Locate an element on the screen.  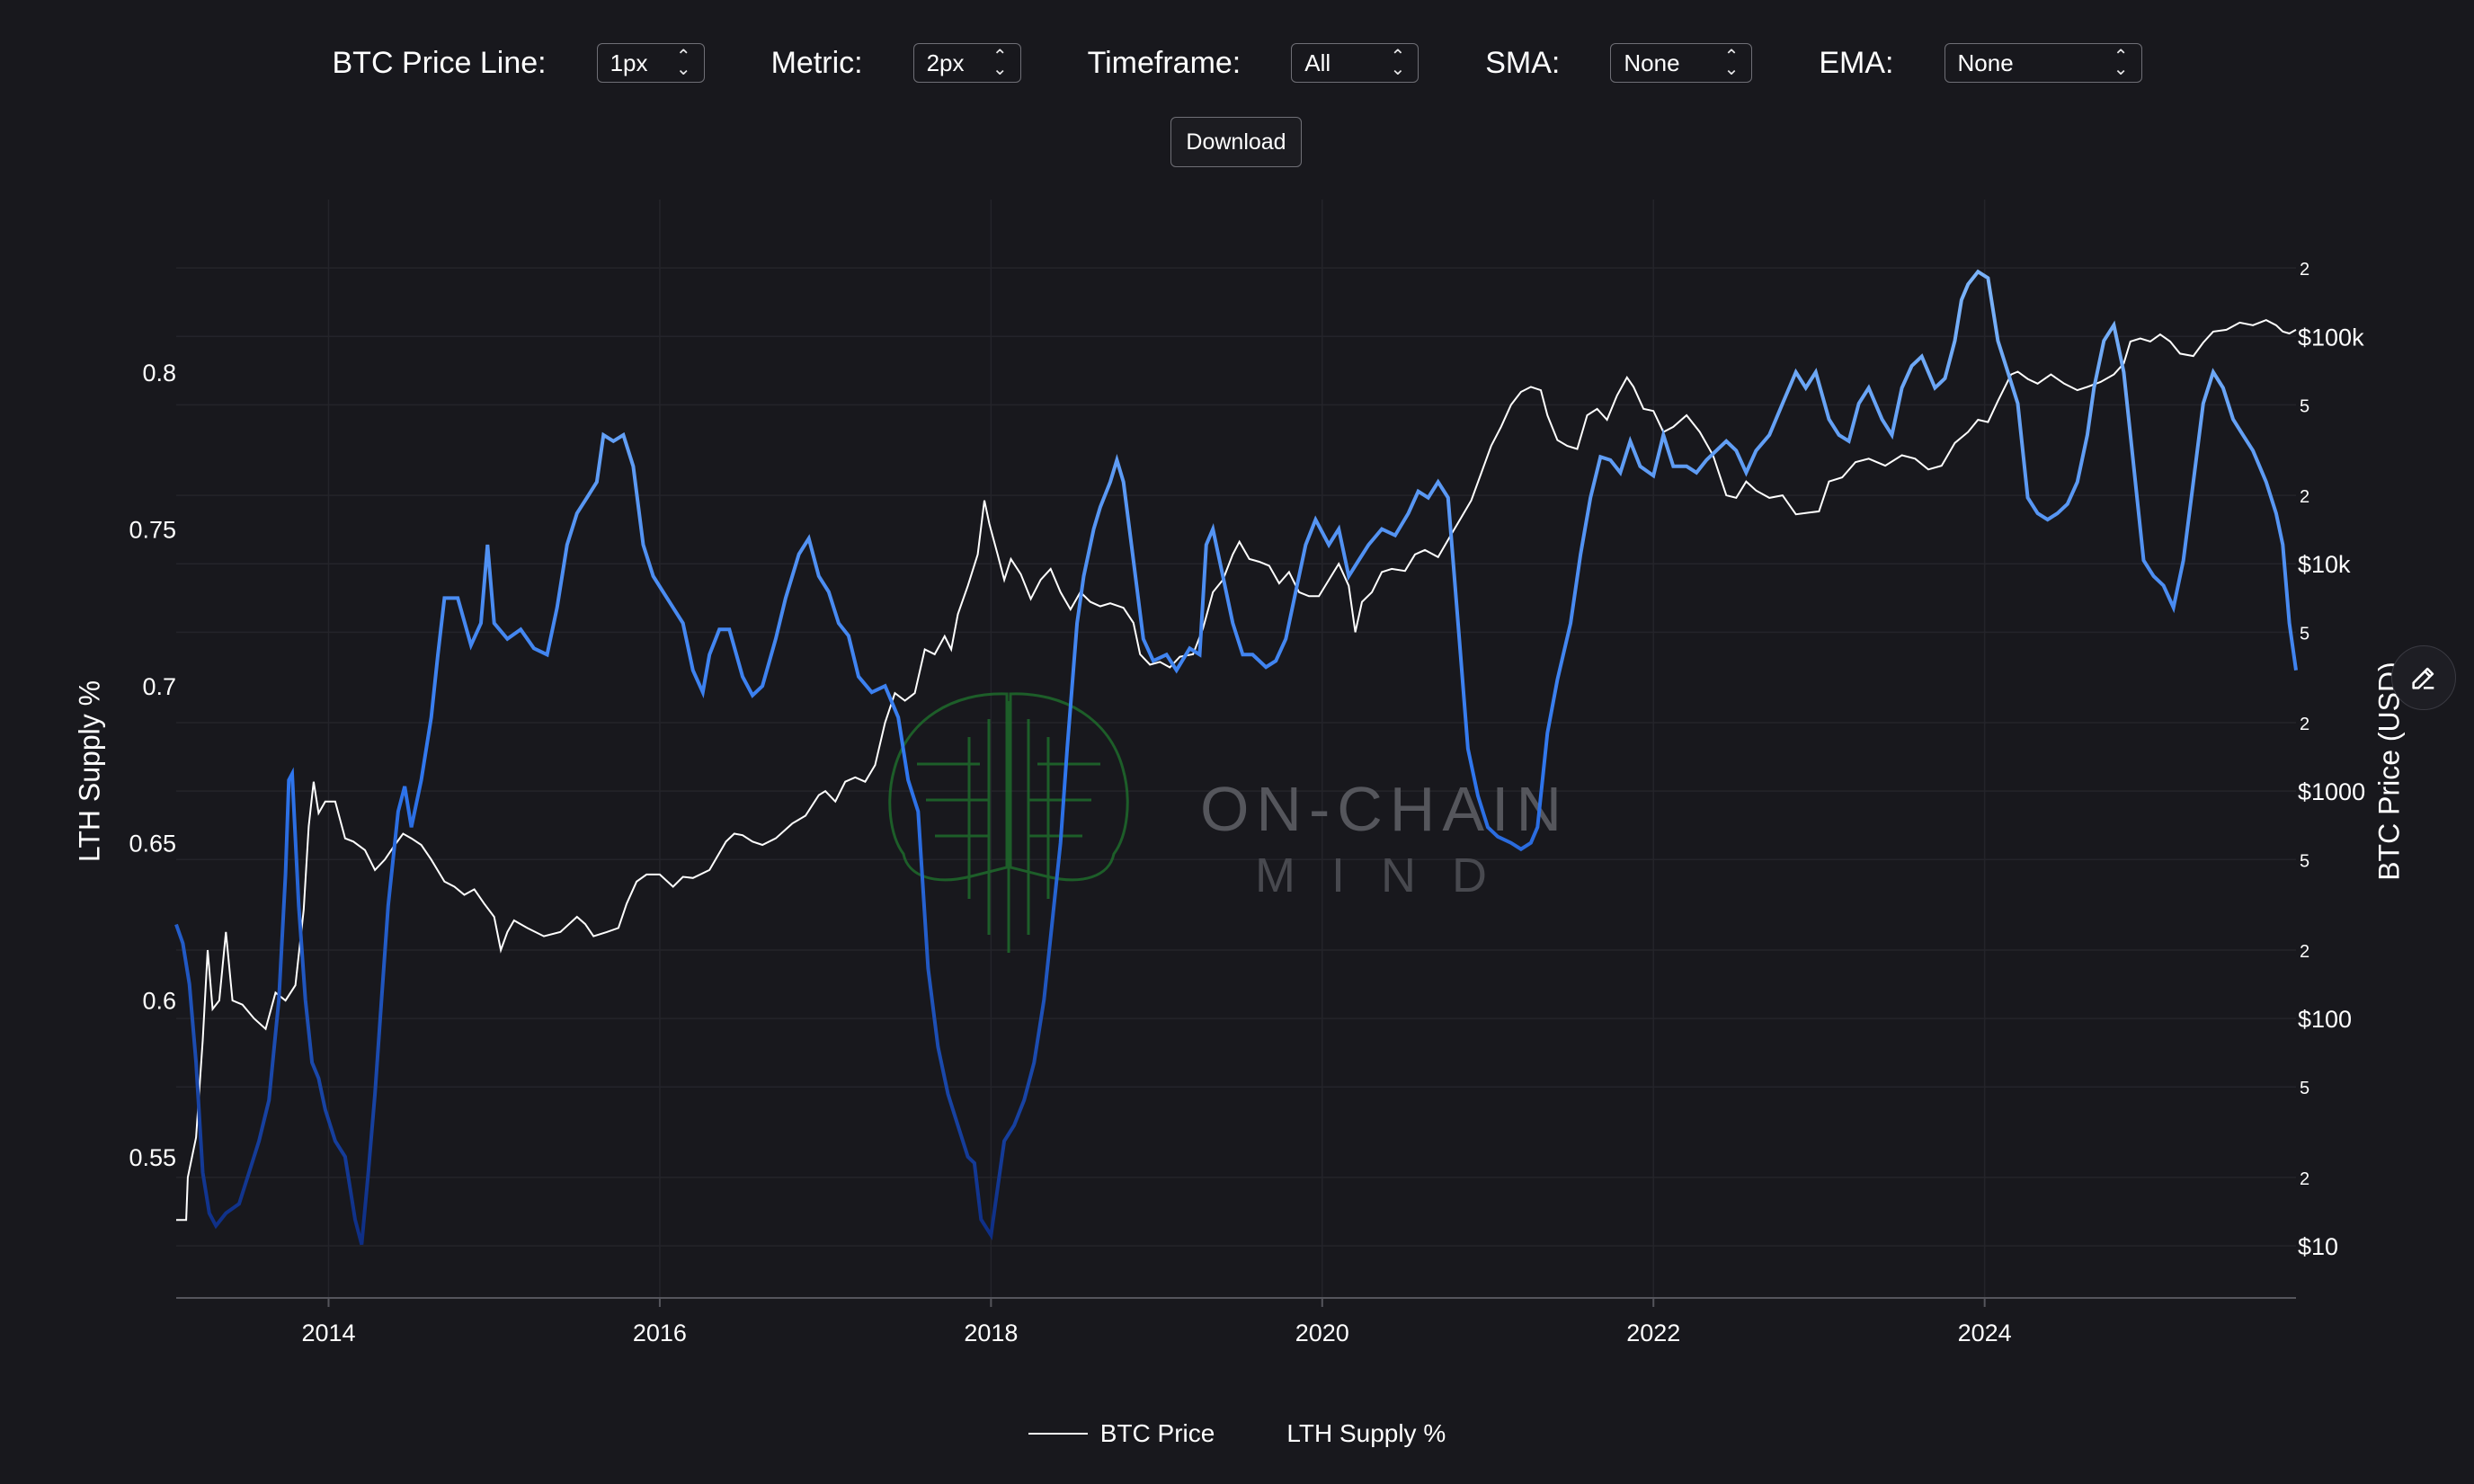
y-right-major-tick-label: $100k is located at coordinates (2331, 337).